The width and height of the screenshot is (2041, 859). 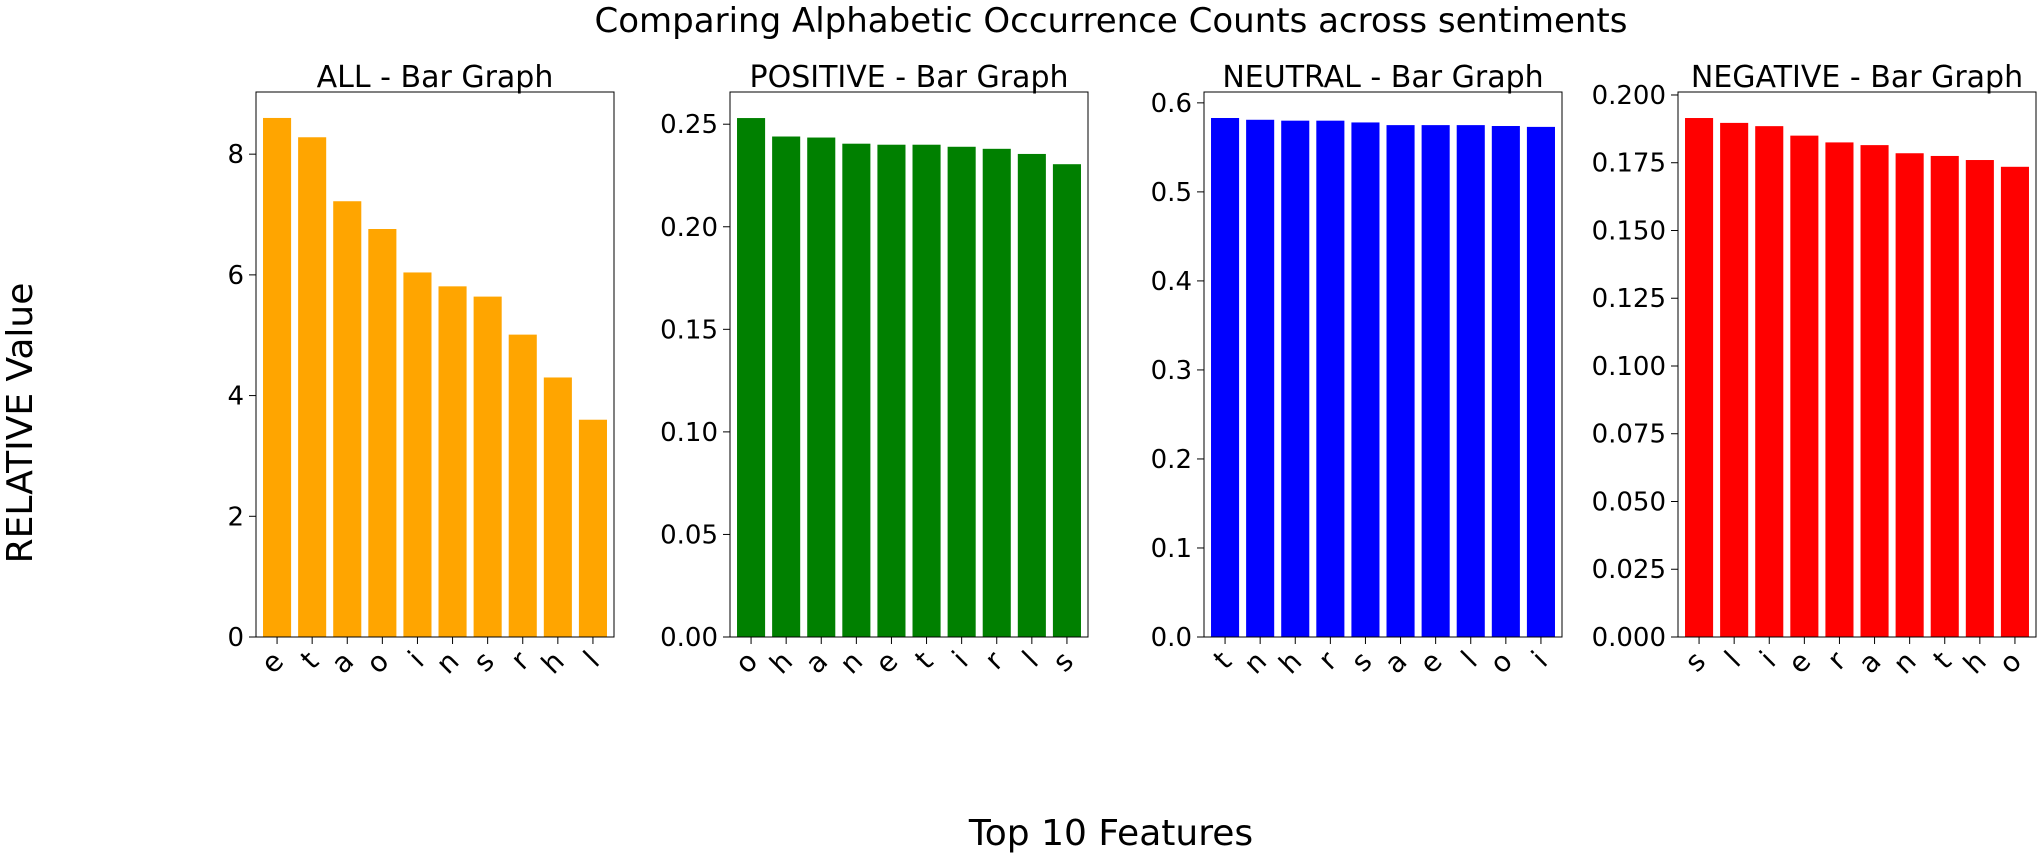 I want to click on y-tick-label: 2, so click(x=235, y=517).